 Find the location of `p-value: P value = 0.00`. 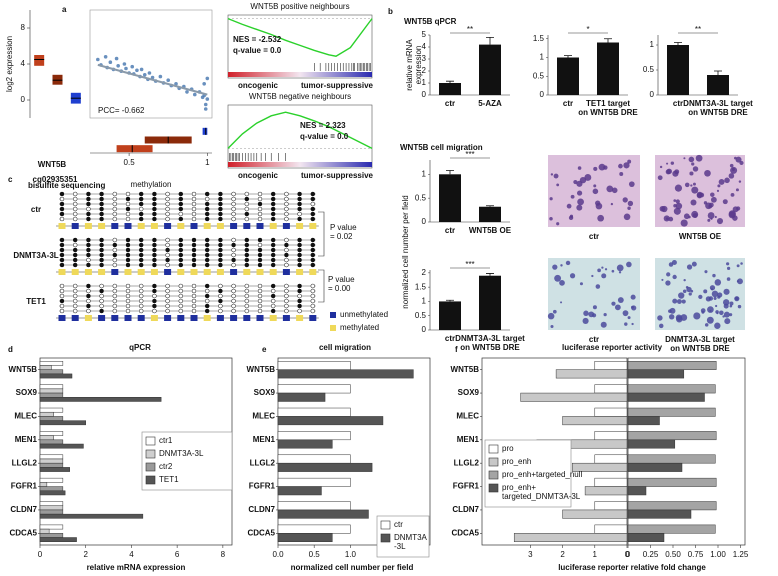

p-value: P value = 0.00 is located at coordinates (341, 284).